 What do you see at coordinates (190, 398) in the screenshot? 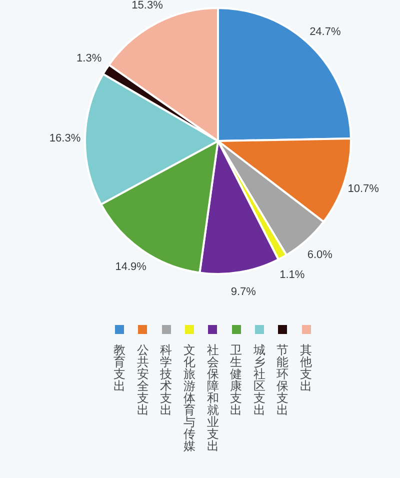
I see `category-label: 文化旅游体育与传媒` at bounding box center [190, 398].